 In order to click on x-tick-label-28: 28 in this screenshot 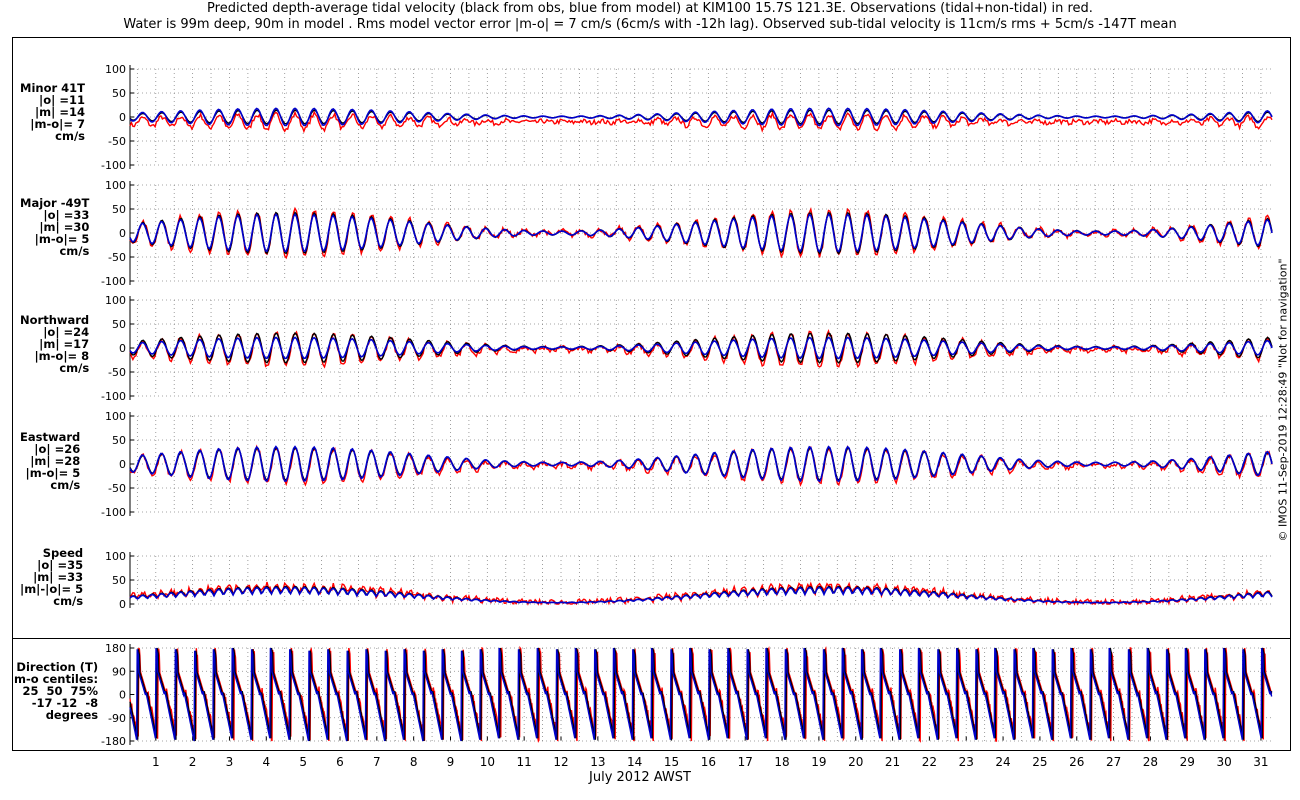, I will do `click(1150, 762)`.